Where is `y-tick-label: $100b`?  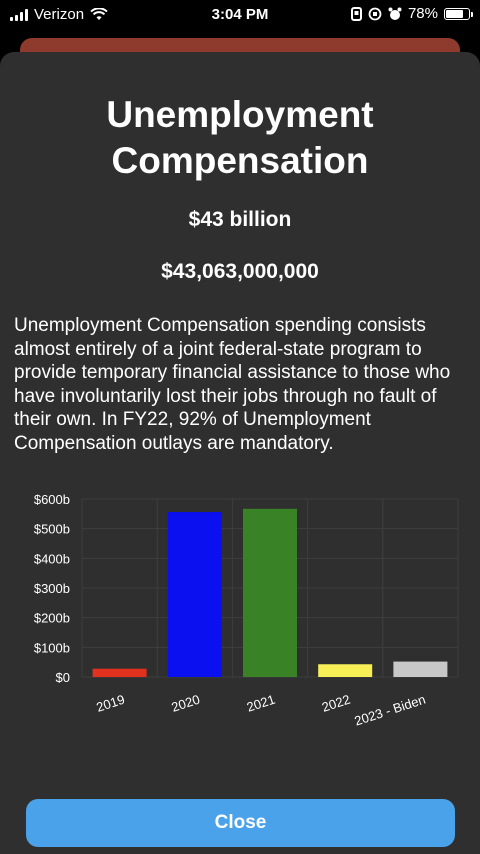
y-tick-label: $100b is located at coordinates (52, 647).